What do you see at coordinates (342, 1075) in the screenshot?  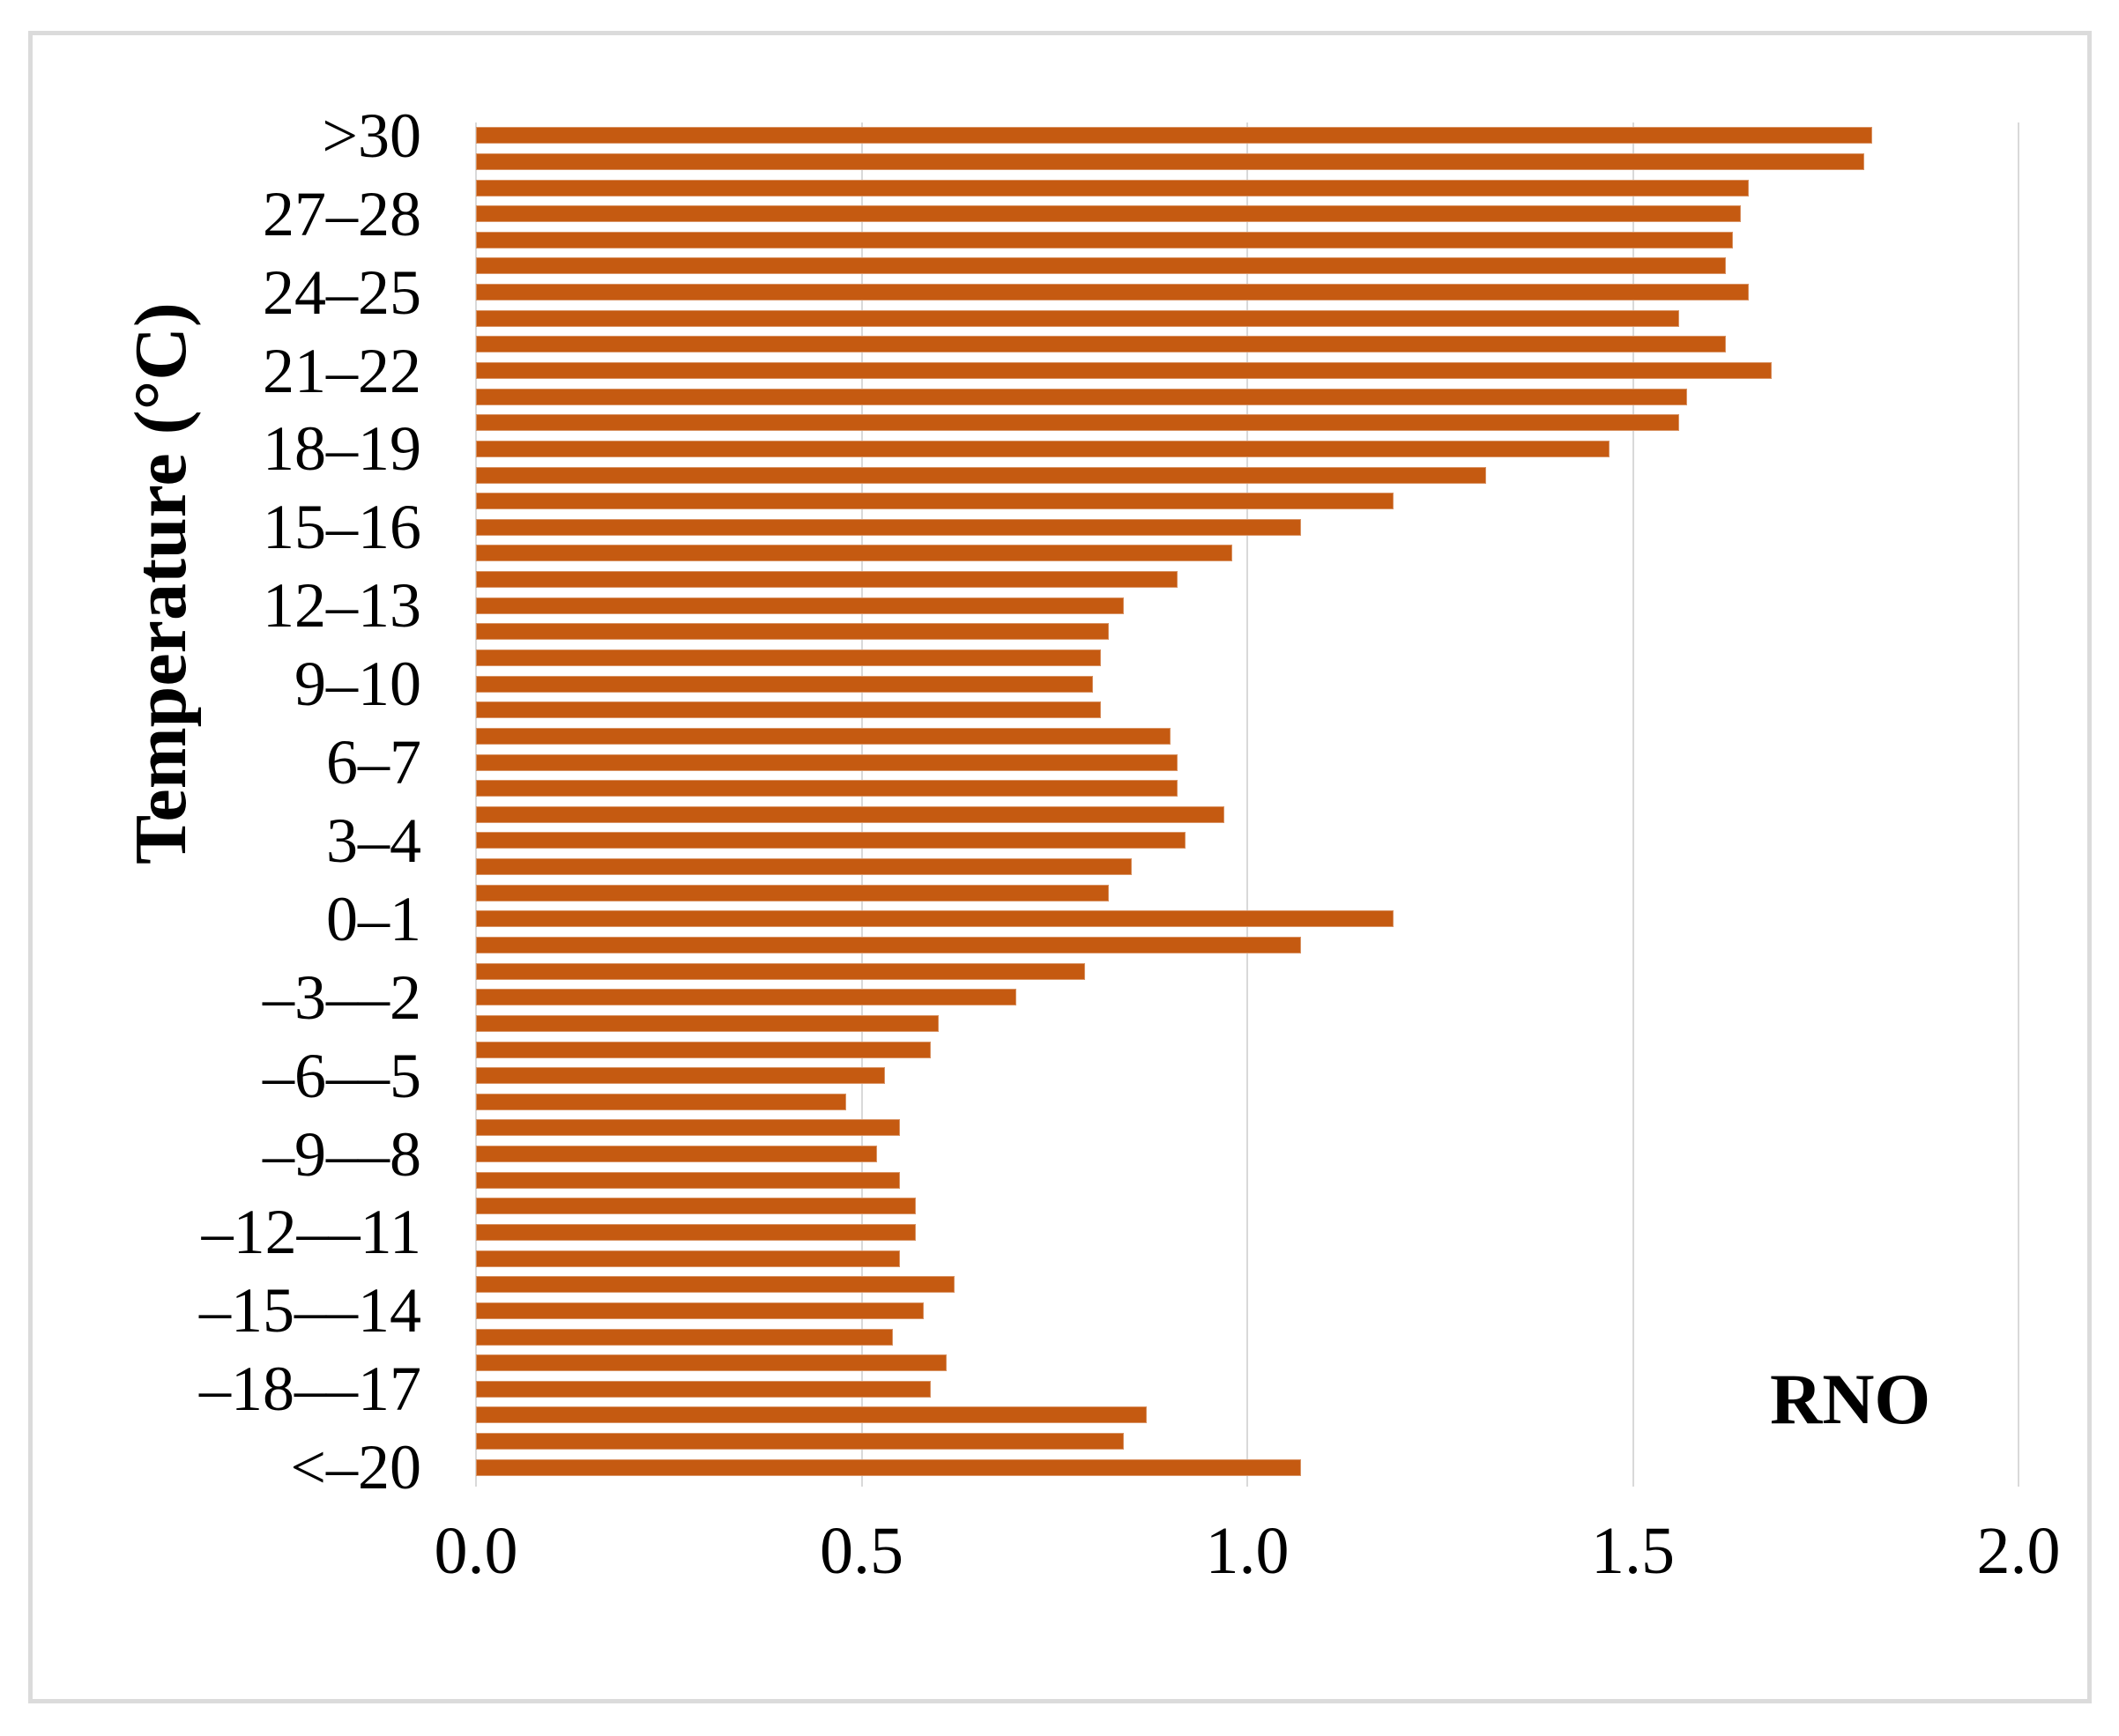 I see `y-tick-label: –6––5` at bounding box center [342, 1075].